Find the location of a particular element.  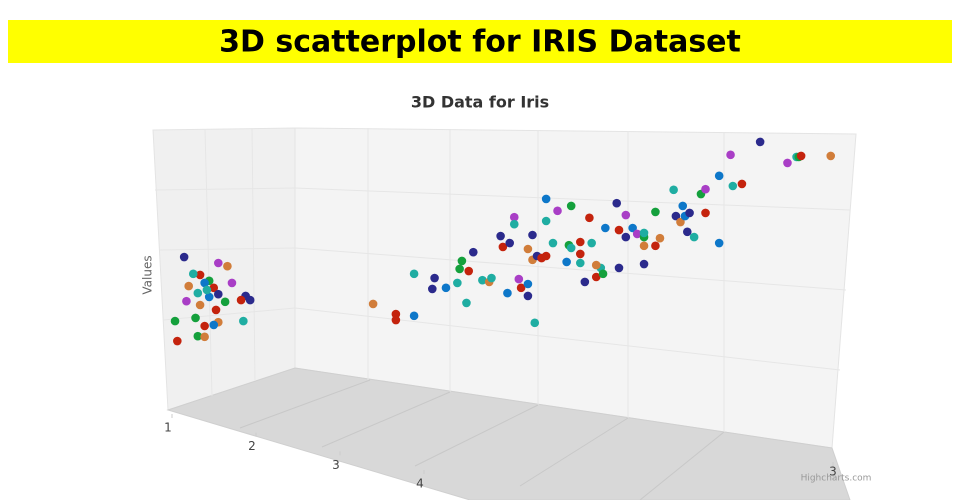

x-tick-label: 3 is located at coordinates (833, 472).